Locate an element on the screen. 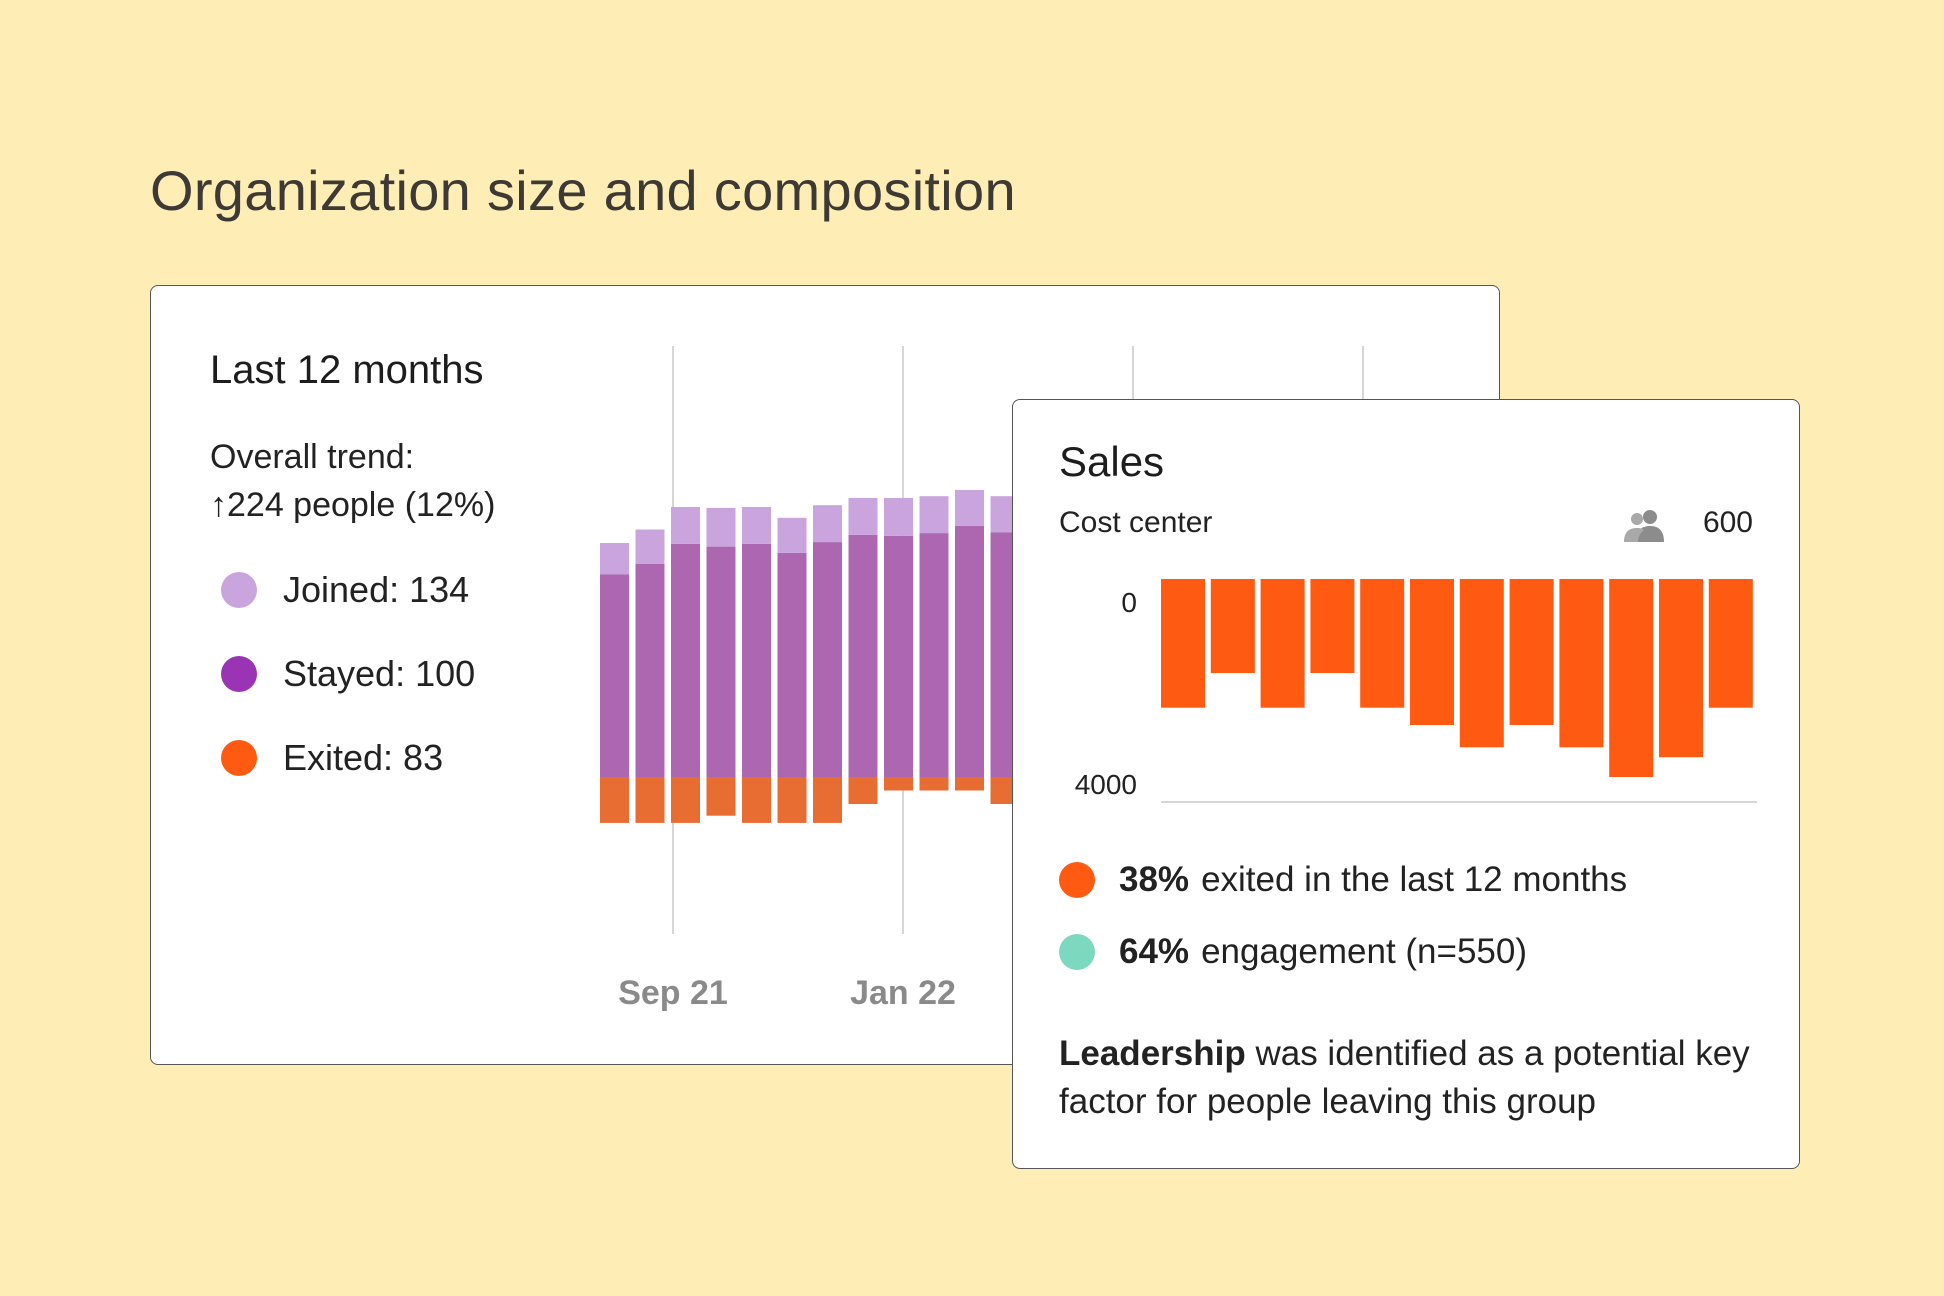 This screenshot has height=1296, width=1944. legend-stayed-label: Stayed: 100 is located at coordinates (379, 673).